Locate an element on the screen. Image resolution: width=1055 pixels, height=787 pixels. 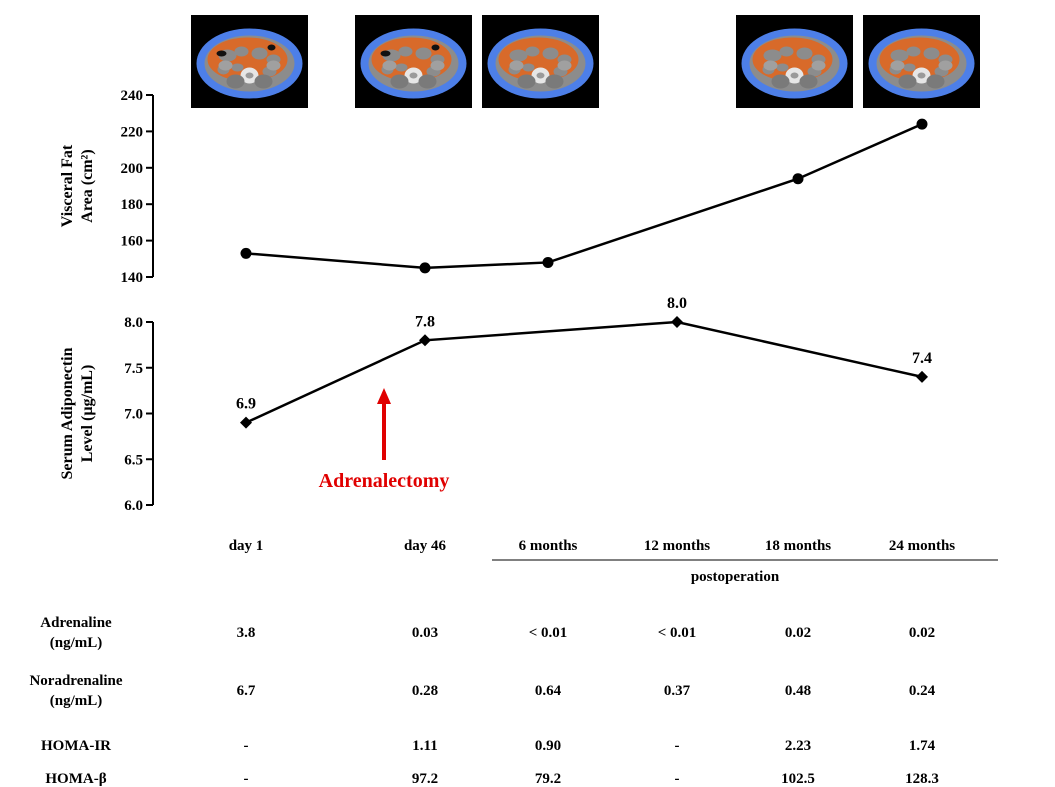
y-tick-label: 200 is located at coordinates (132, 169).